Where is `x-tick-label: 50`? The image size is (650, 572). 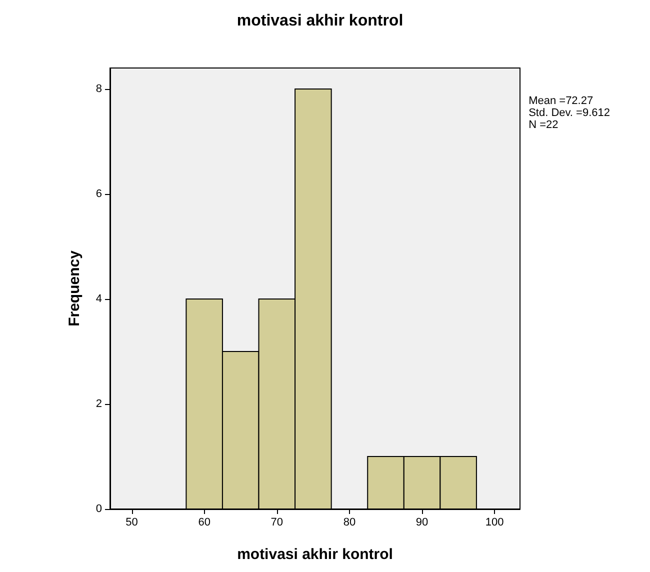
x-tick-label: 50 is located at coordinates (132, 522).